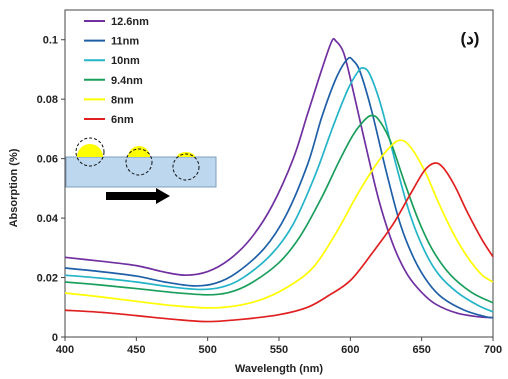 The height and width of the screenshot is (379, 508). What do you see at coordinates (47, 279) in the screenshot?
I see `y-tick-label: 0.02` at bounding box center [47, 279].